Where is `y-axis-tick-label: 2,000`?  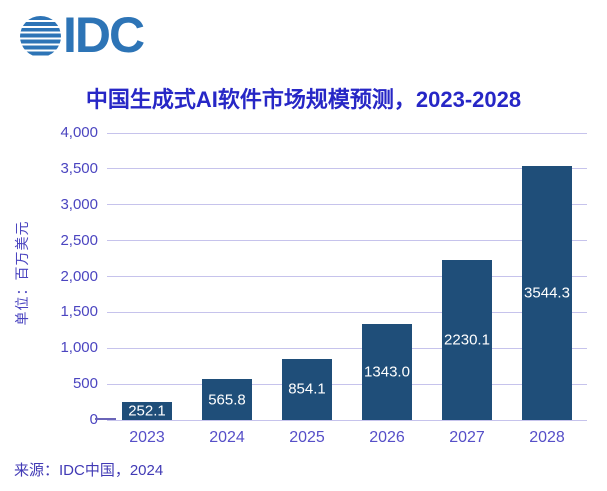
y-axis-tick-label: 2,000 is located at coordinates (79, 276).